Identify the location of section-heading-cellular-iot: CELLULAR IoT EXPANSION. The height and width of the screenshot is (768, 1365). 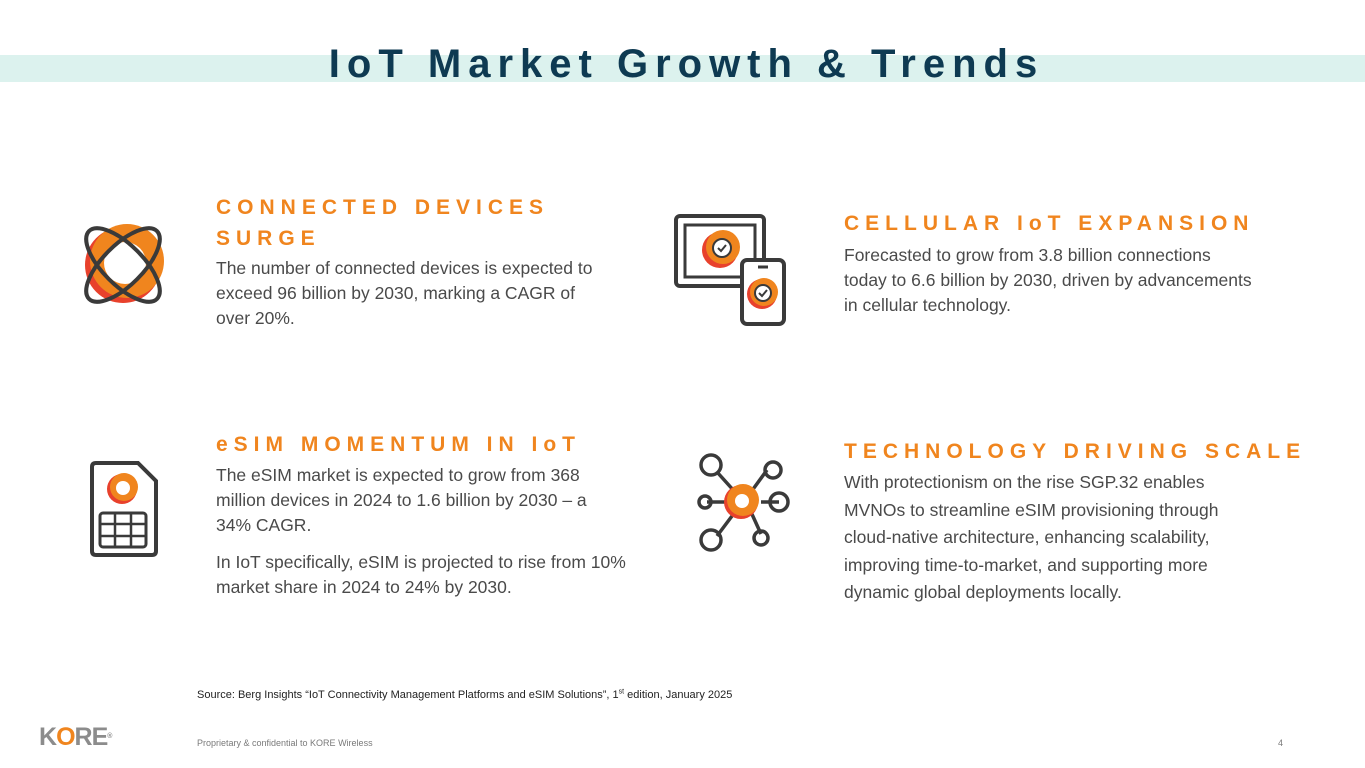
(1049, 223).